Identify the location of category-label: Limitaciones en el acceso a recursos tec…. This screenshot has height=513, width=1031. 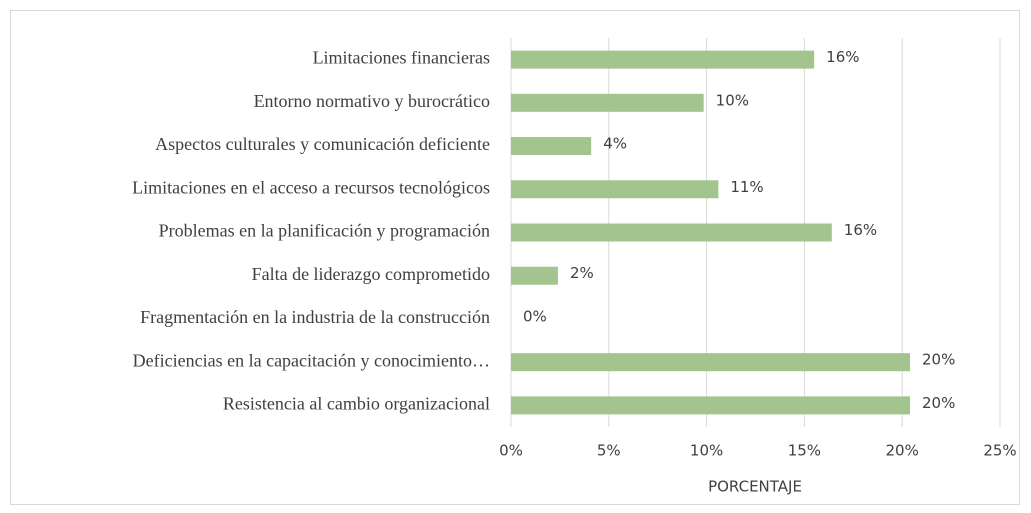
(311, 187).